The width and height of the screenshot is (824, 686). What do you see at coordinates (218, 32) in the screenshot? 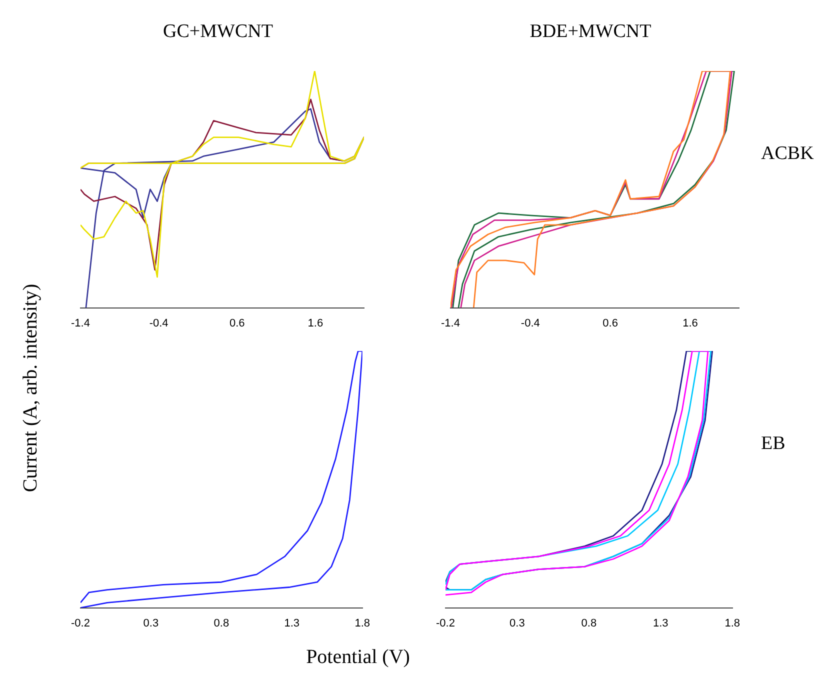
I see `chart-title: GC+MWCNT` at bounding box center [218, 32].